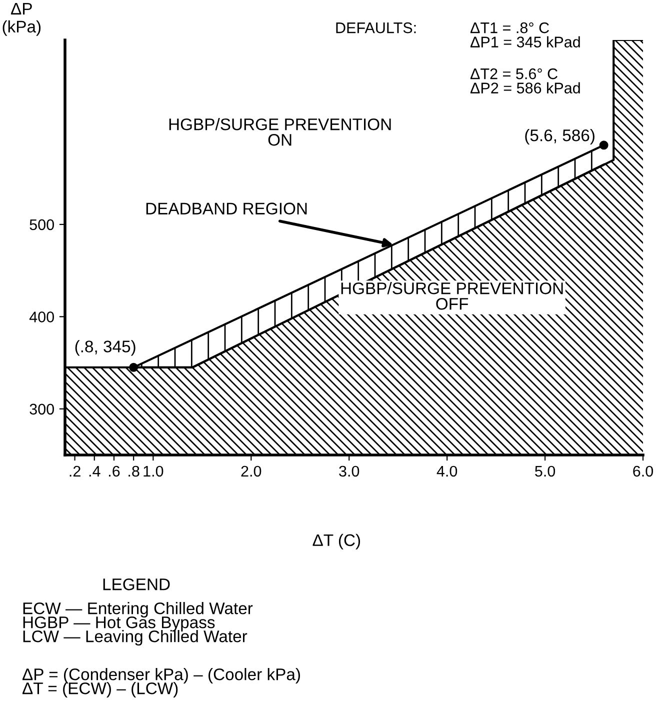 Image resolution: width=658 pixels, height=707 pixels. Describe the element at coordinates (452, 296) in the screenshot. I see `annotation: HGBP/SURGE PREVENTION OFF` at that location.